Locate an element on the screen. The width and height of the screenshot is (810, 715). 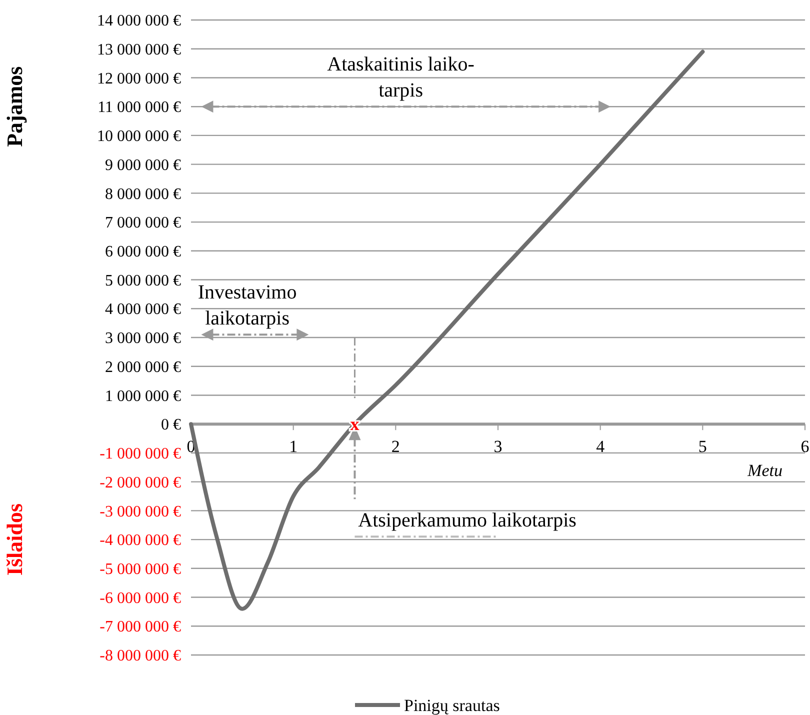
y-tick-label: 2 000 000 € is located at coordinates (143, 367).